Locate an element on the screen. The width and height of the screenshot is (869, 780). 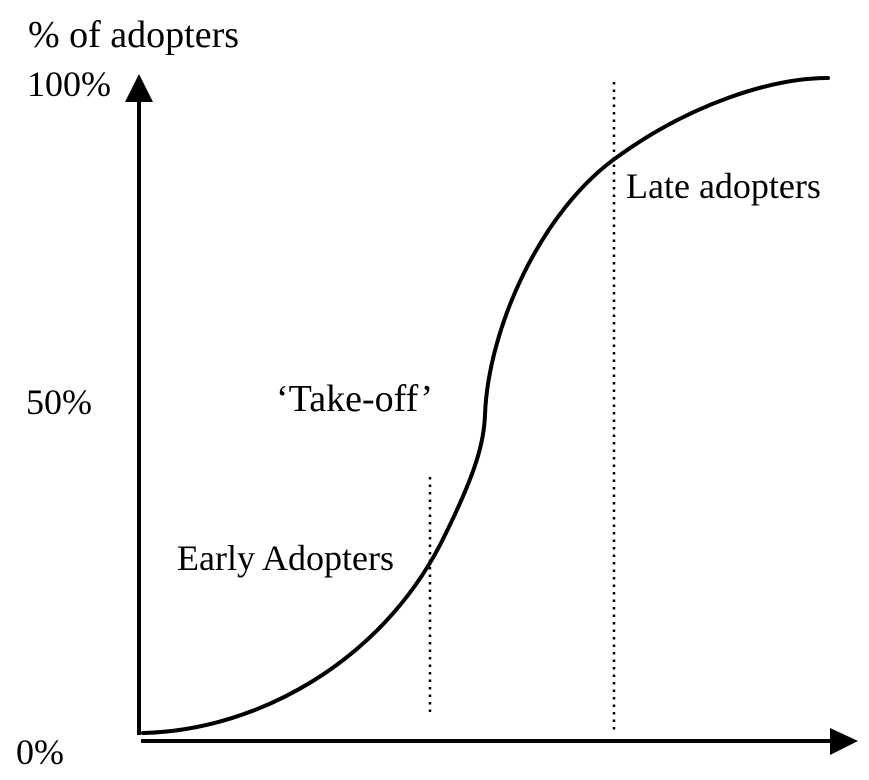
y-tick-100: 100% is located at coordinates (69, 84).